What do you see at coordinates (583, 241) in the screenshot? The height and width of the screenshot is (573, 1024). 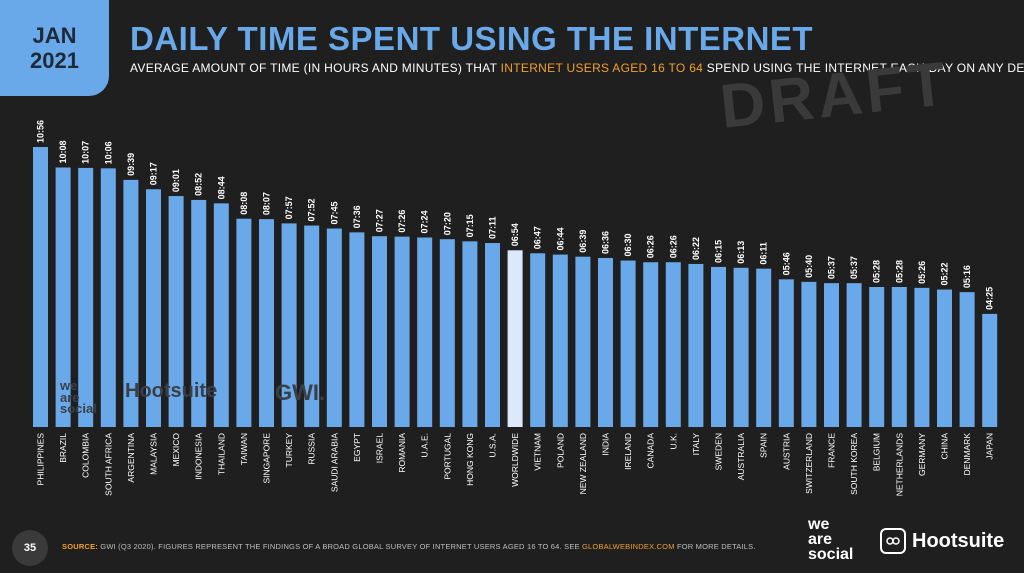 I see `bar-value-label: 06:39` at bounding box center [583, 241].